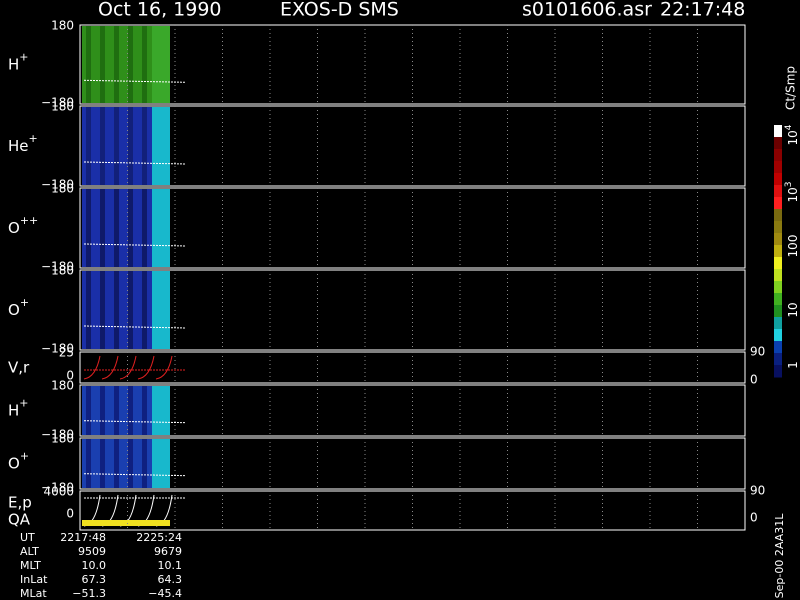 This screenshot has width=800, height=600. Describe the element at coordinates (89, 593) in the screenshot. I see `table-value: −51.3` at that location.